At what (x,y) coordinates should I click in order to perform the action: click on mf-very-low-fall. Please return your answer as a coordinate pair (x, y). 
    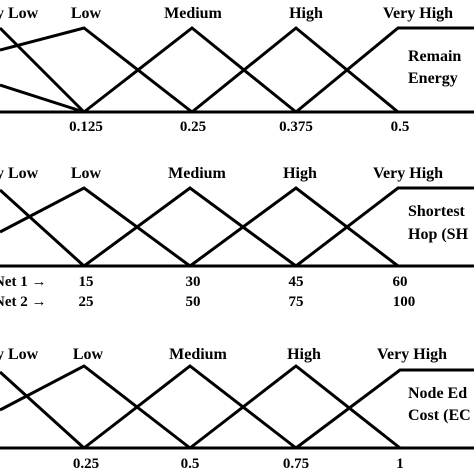
    Looking at the image, I should click on (43, 70).